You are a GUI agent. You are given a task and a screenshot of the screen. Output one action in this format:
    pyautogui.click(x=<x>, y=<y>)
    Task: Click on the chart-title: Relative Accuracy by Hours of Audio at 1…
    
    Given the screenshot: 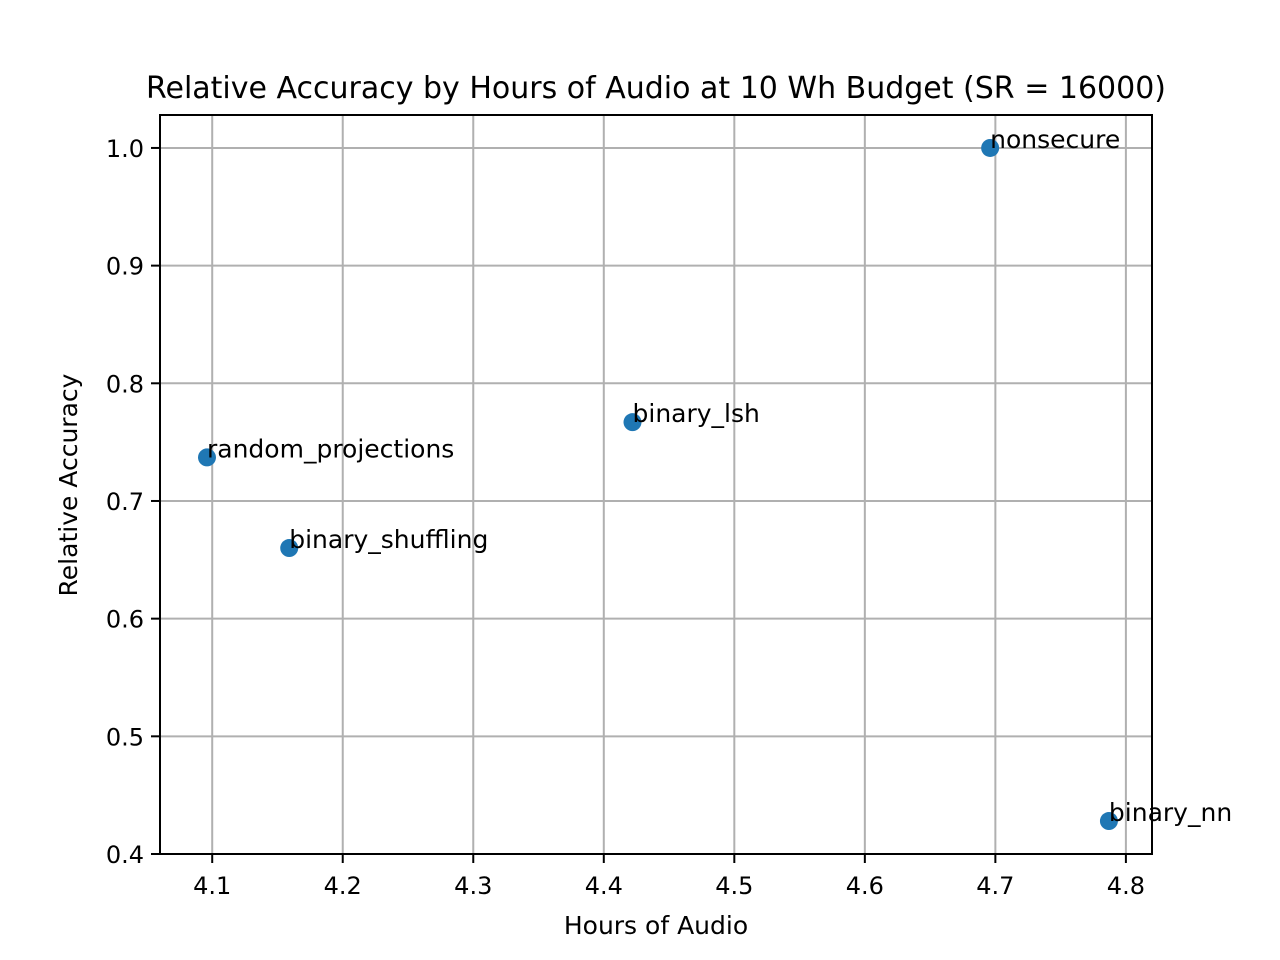 What is the action you would take?
    pyautogui.click(x=656, y=88)
    